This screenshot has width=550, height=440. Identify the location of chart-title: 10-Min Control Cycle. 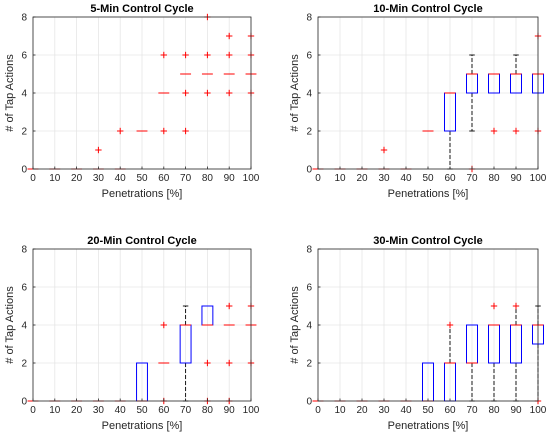
(427, 9).